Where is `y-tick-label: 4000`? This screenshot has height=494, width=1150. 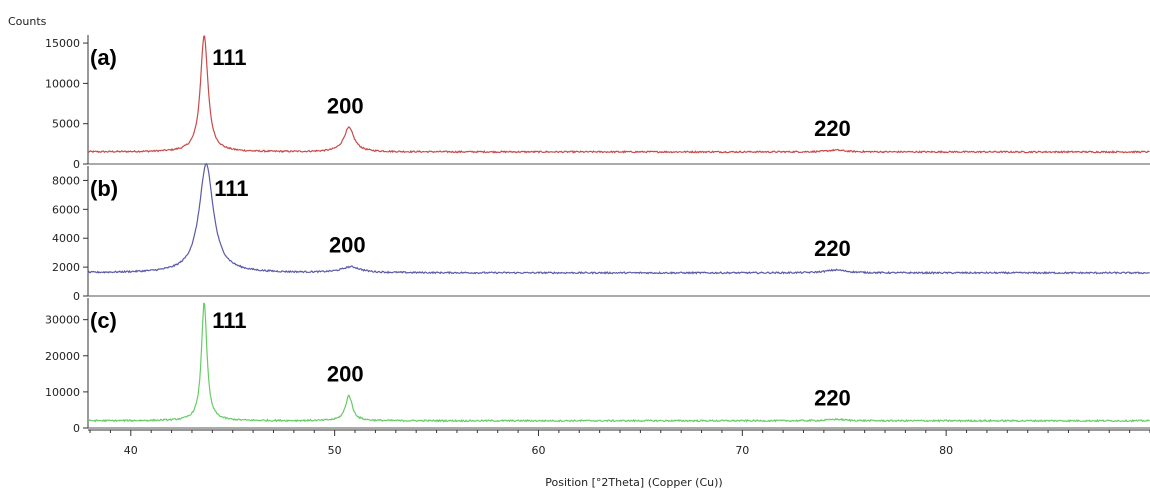
y-tick-label: 4000 is located at coordinates (66, 238).